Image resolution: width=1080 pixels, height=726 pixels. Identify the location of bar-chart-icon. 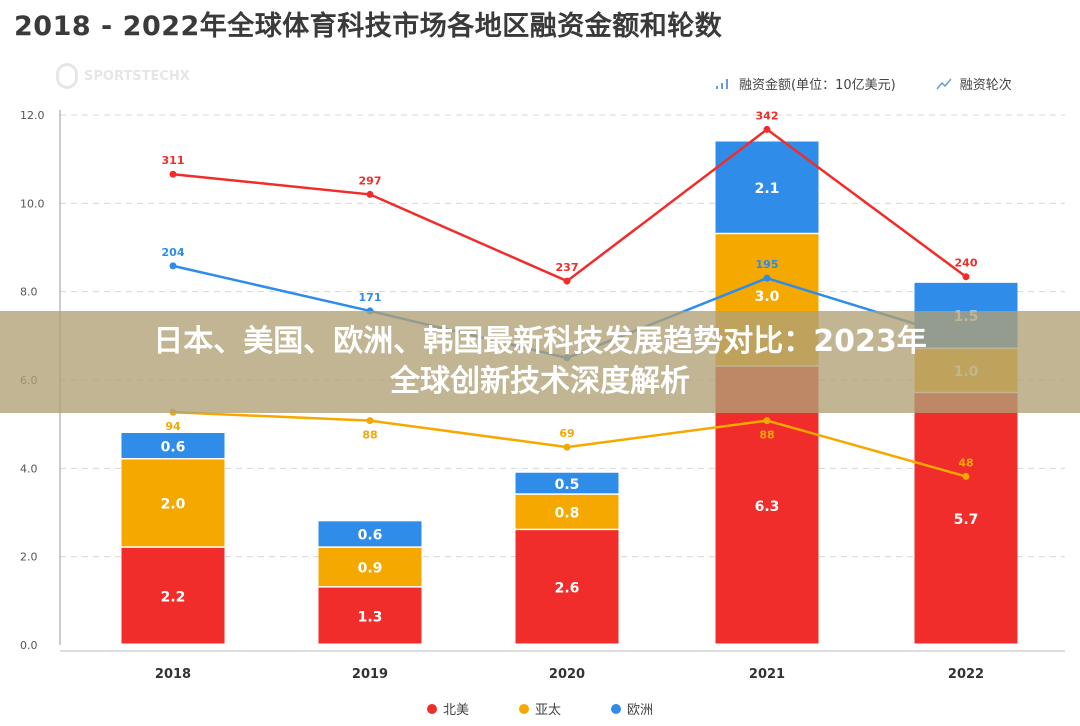
(722, 83).